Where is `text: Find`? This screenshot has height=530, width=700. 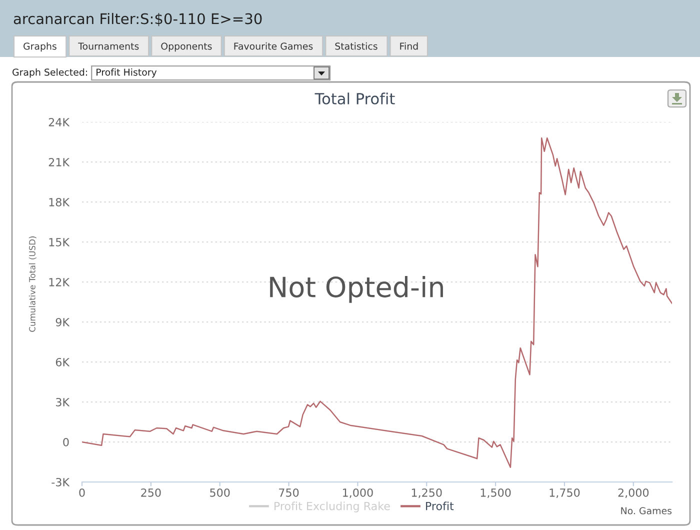 text: Find is located at coordinates (409, 46).